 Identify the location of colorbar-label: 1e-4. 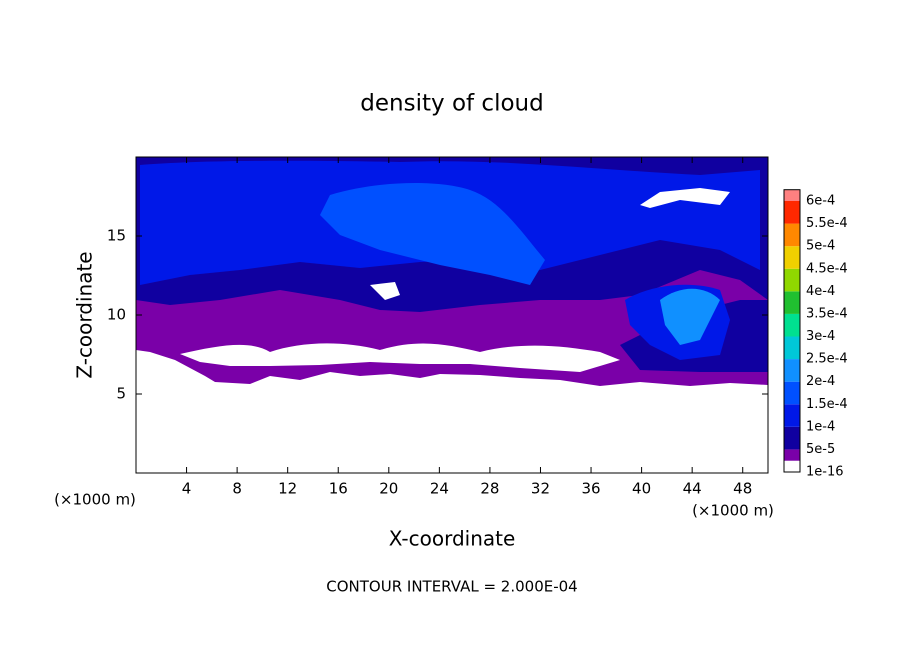
(820, 426).